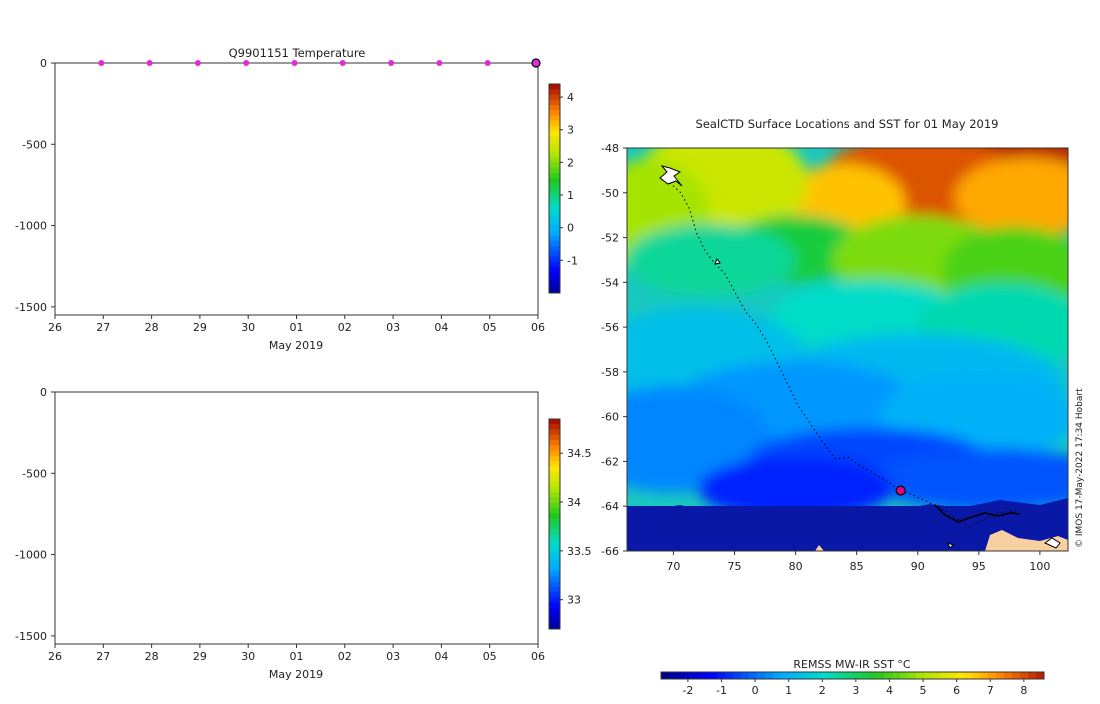  What do you see at coordinates (296, 345) in the screenshot?
I see `temperature-xlabel: May 2019` at bounding box center [296, 345].